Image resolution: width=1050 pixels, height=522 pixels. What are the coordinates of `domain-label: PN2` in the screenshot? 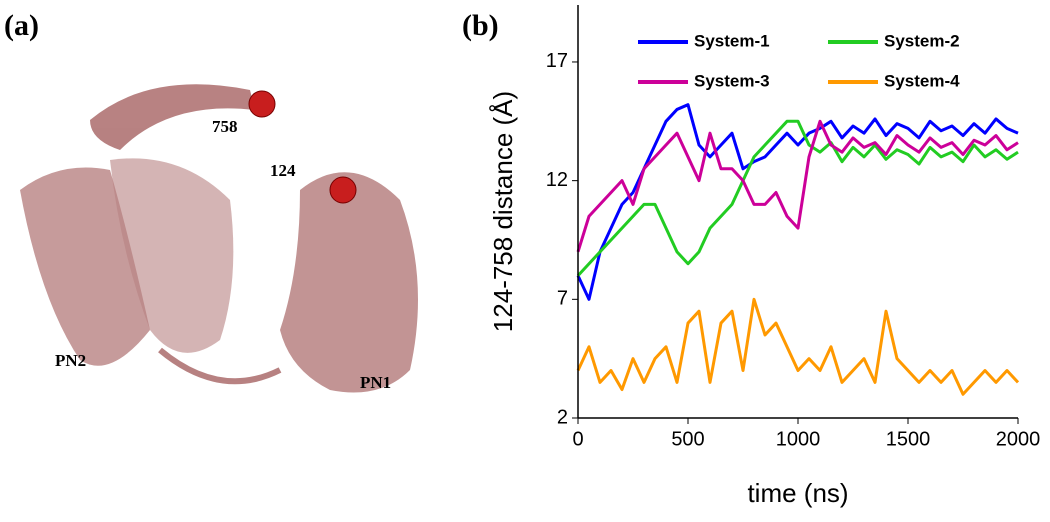 It's located at (70, 360).